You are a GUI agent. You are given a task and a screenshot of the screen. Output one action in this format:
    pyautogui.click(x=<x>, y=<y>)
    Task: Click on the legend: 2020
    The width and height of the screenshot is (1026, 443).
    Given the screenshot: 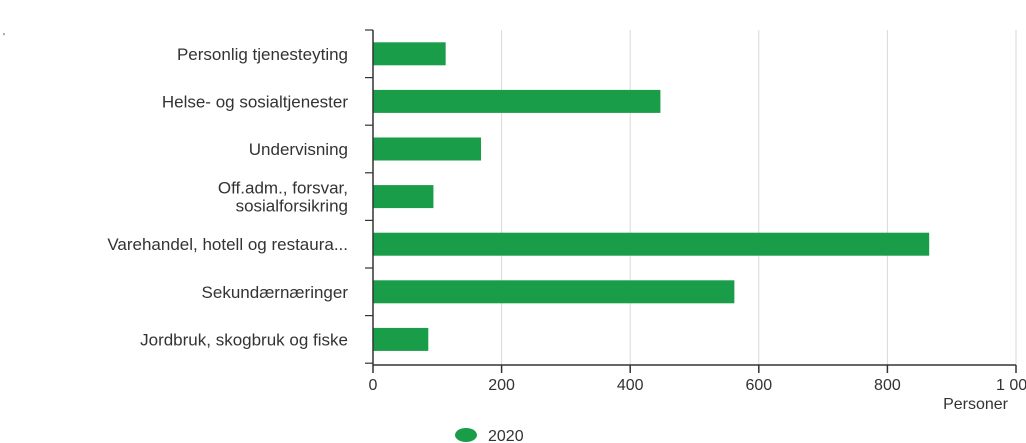 What is the action you would take?
    pyautogui.click(x=489, y=435)
    